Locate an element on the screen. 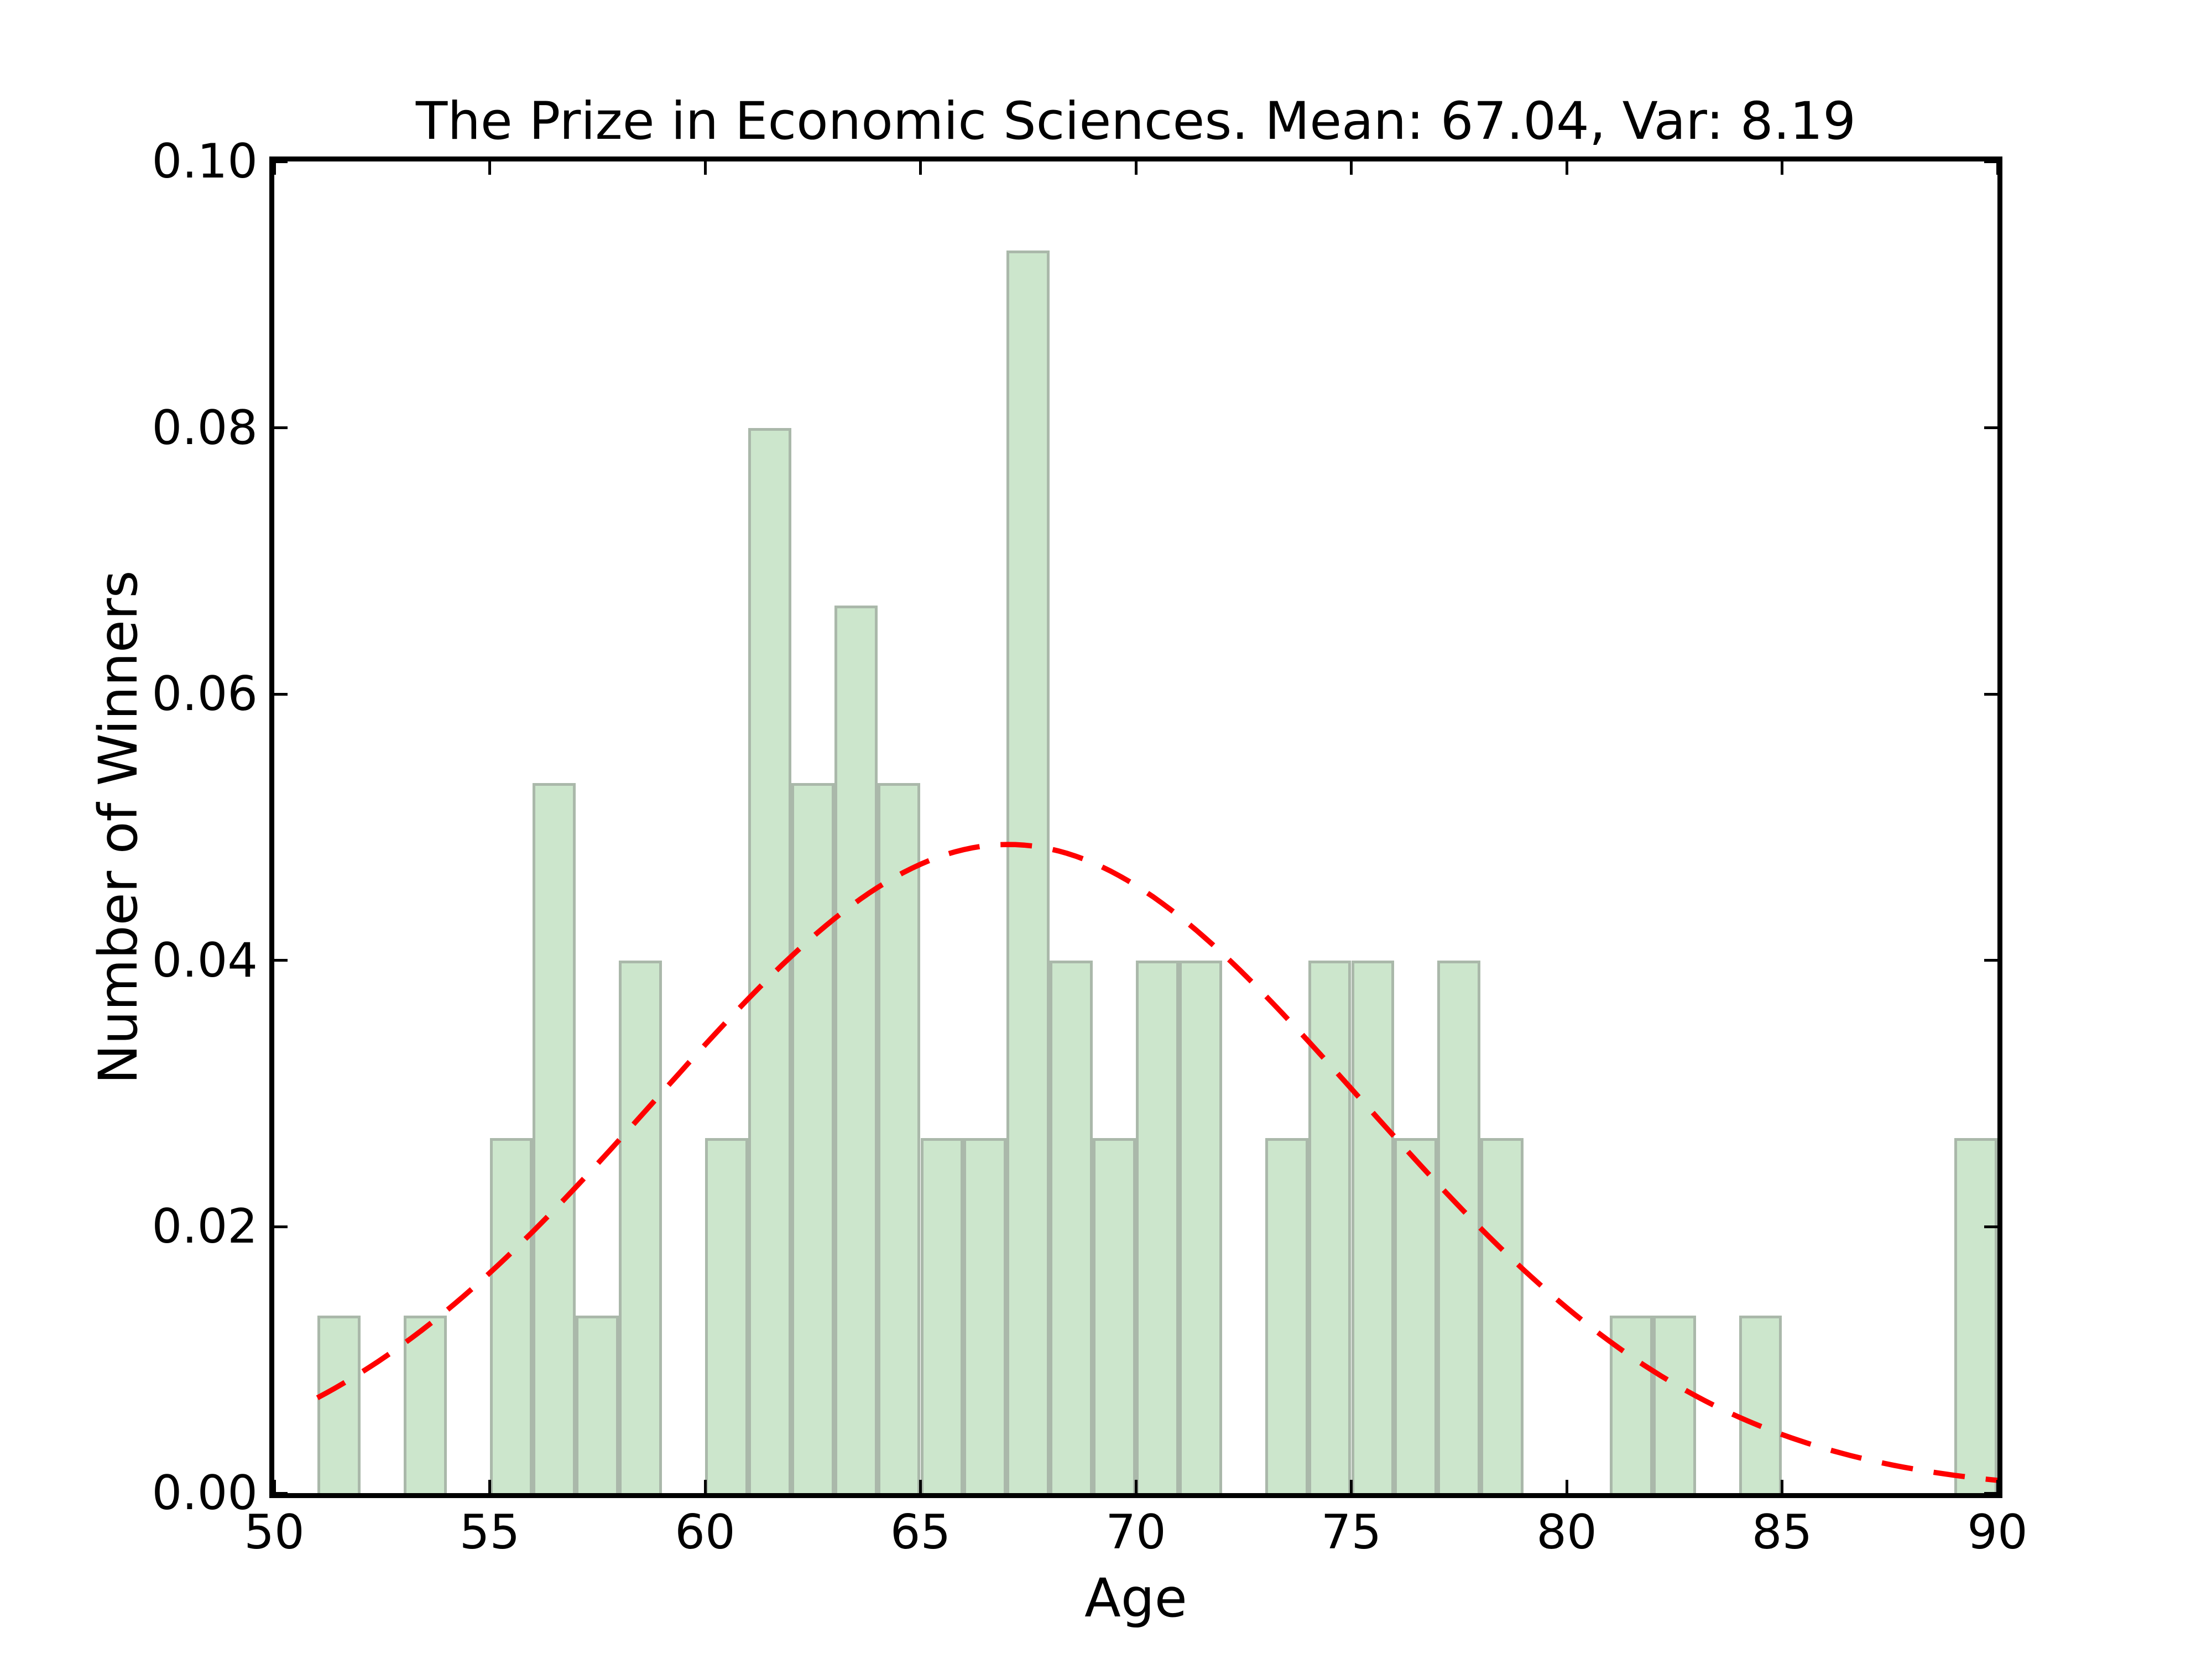 Image resolution: width=2212 pixels, height=1659 pixels. y-tick-label: 0.00 is located at coordinates (205, 1493).